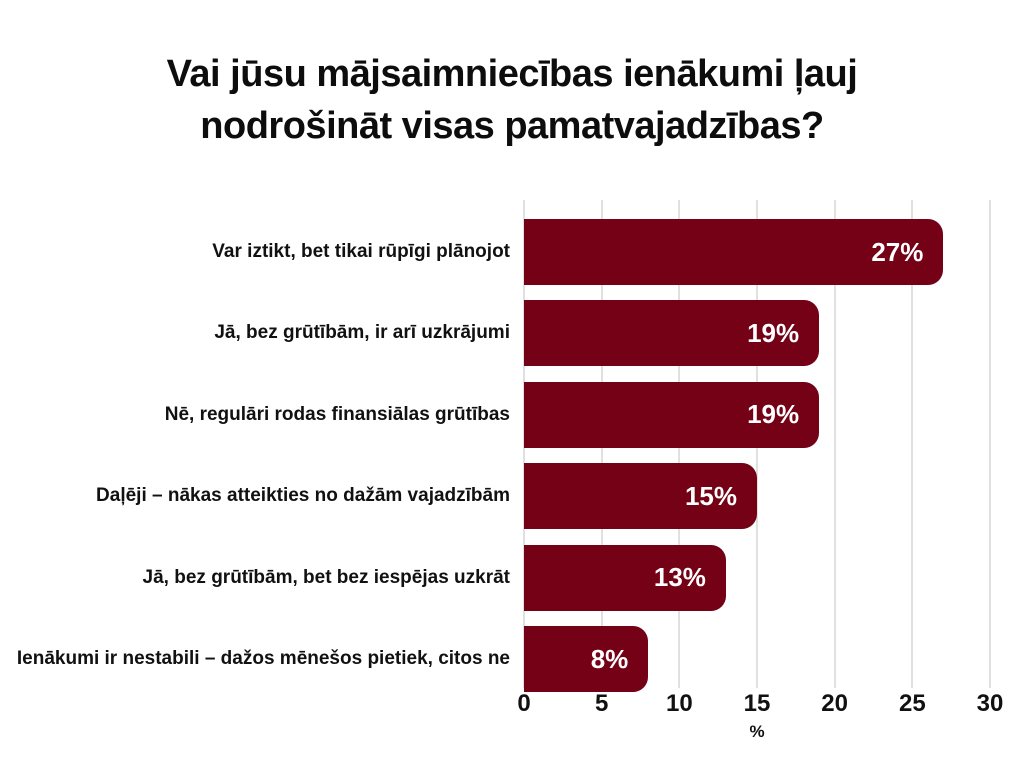 The width and height of the screenshot is (1024, 768). Describe the element at coordinates (734, 252) in the screenshot. I see `bar: 27%` at that location.